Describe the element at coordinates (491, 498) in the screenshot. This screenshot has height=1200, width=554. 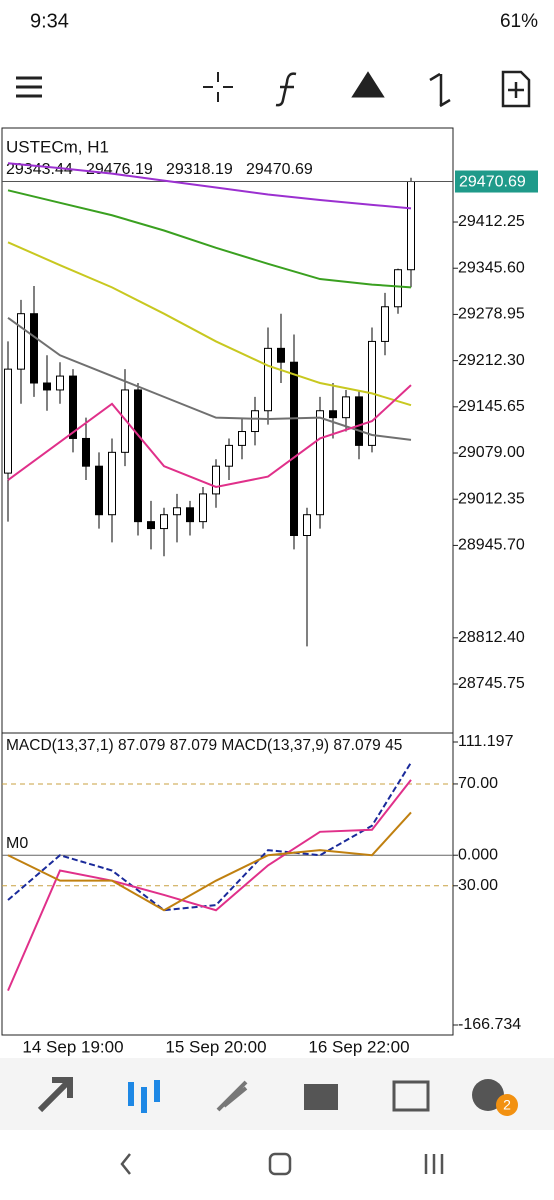
I see `y-tick-label: 29012.35` at that location.